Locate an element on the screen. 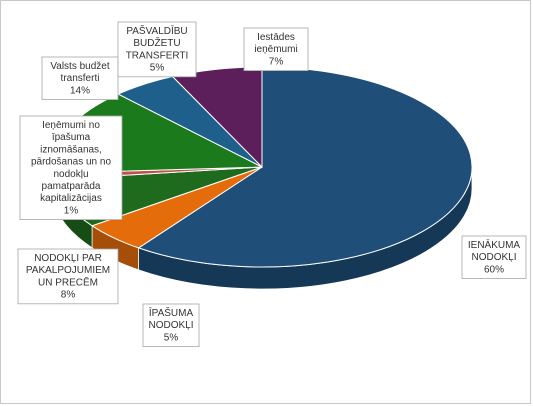 The height and width of the screenshot is (406, 533). data-label-0-line-0: IENĀKUMA is located at coordinates (494, 245).